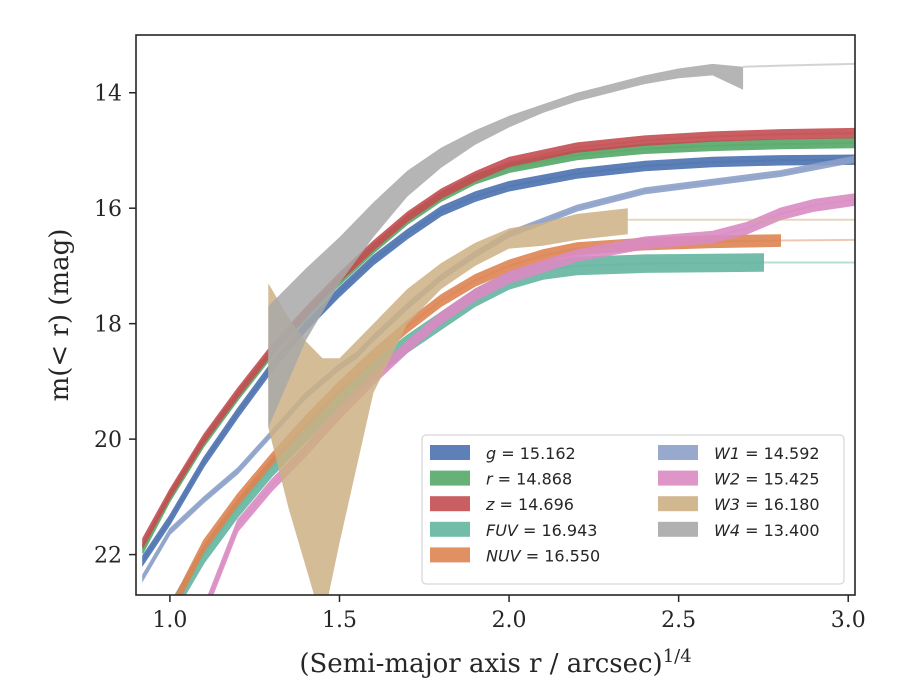  I want to click on legend-swatch-fuv, so click(450, 529).